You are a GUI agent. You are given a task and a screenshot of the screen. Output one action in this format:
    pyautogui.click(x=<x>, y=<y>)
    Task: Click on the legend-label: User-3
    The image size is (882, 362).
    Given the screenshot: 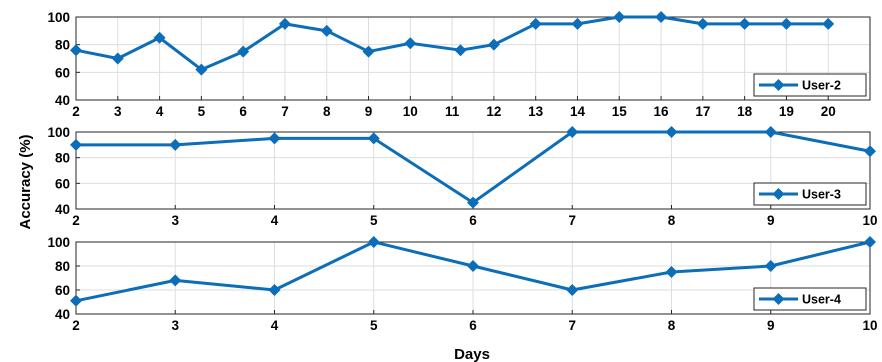 What is the action you would take?
    pyautogui.click(x=821, y=195)
    